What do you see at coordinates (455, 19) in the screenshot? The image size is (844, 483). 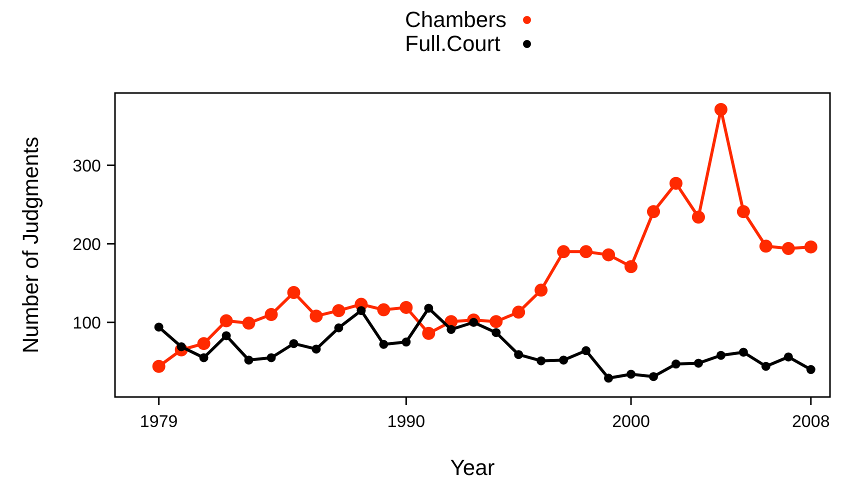 I see `legend-label: Chambers` at bounding box center [455, 19].